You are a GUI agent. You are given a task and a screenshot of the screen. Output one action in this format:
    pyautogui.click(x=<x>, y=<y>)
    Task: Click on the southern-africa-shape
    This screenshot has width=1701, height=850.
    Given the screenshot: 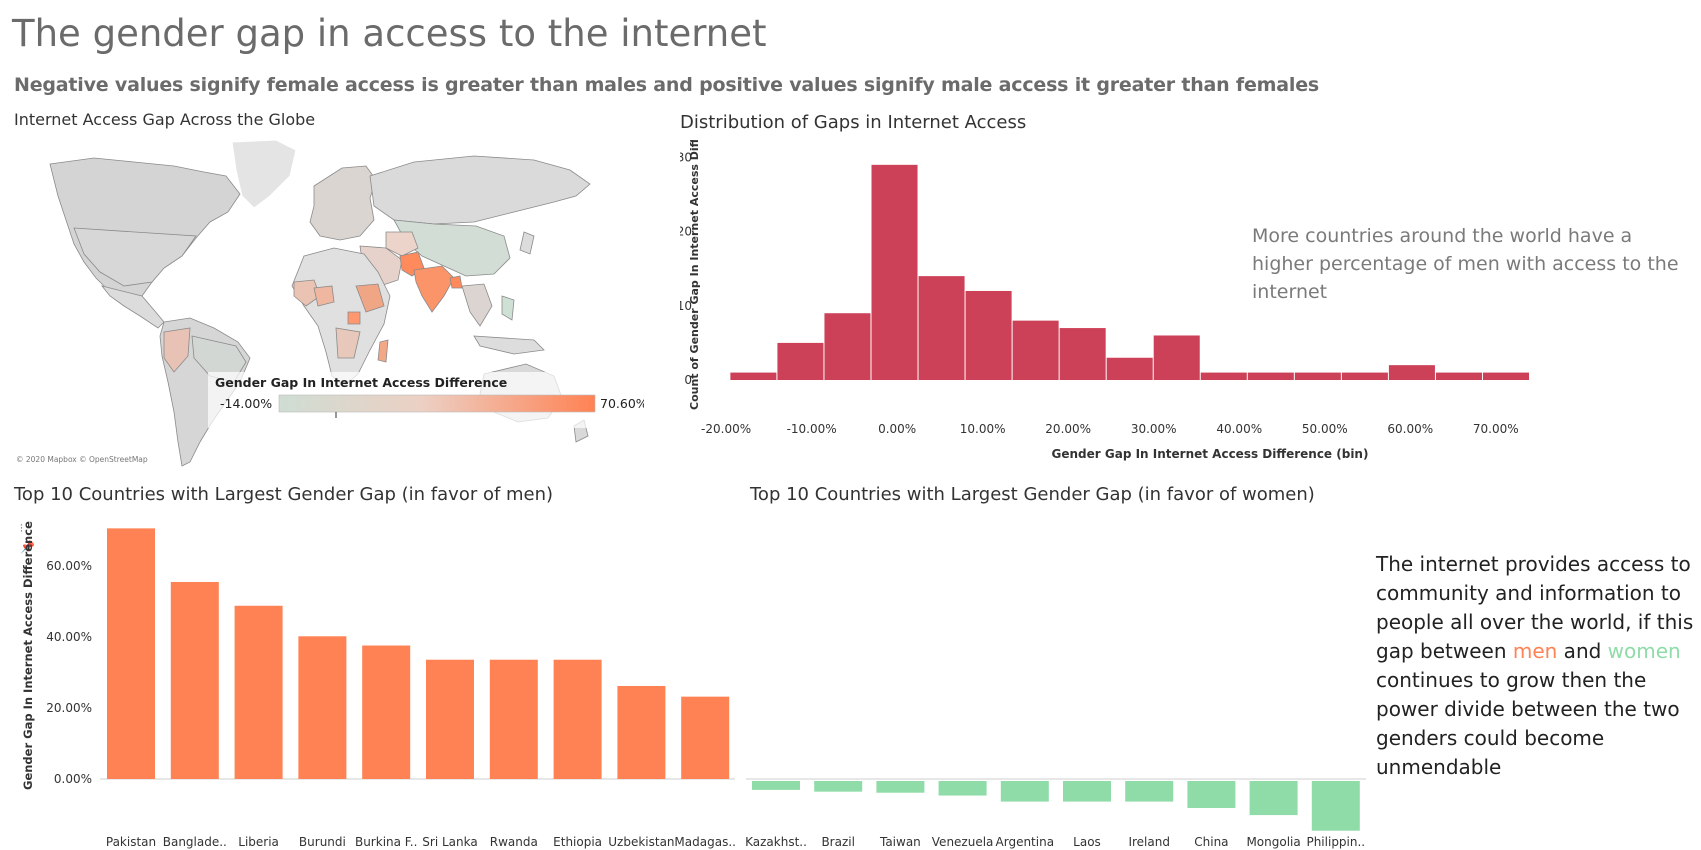 What is the action you would take?
    pyautogui.click(x=348, y=343)
    